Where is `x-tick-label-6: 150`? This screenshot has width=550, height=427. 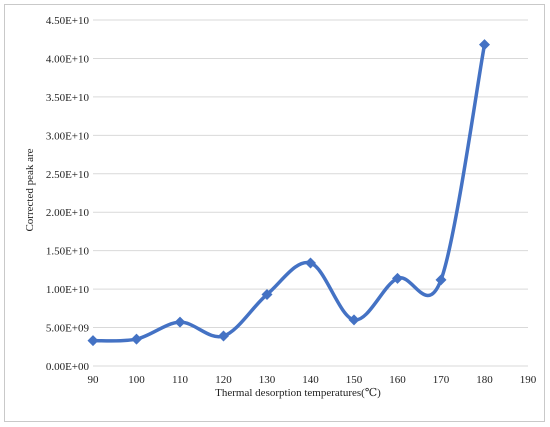
x-tick-label-6: 150 is located at coordinates (354, 380).